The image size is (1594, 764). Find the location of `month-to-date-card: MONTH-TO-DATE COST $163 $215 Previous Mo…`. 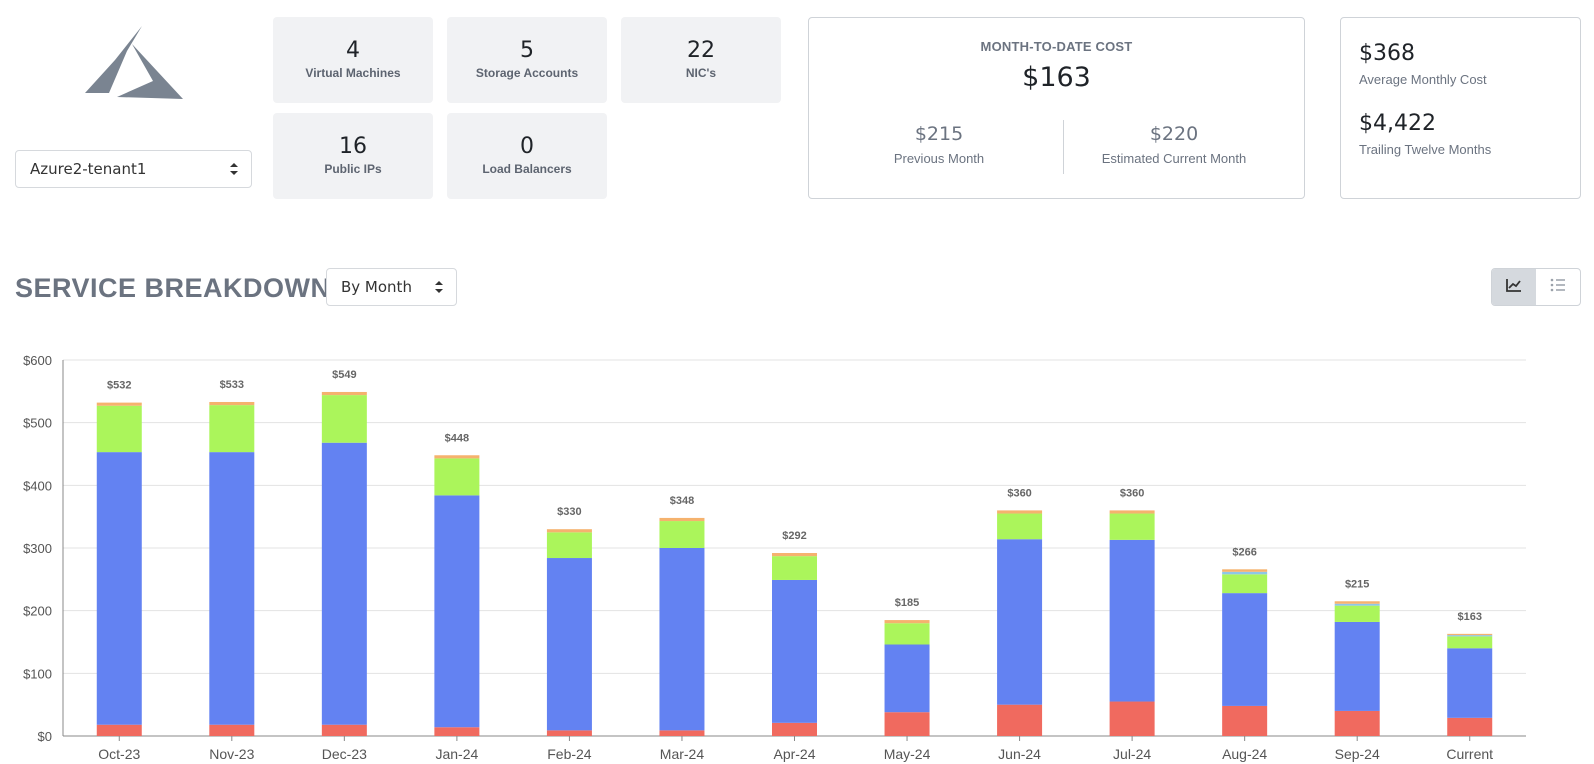

month-to-date-card: MONTH-TO-DATE COST $163 $215 Previous Mo… is located at coordinates (1056, 108).